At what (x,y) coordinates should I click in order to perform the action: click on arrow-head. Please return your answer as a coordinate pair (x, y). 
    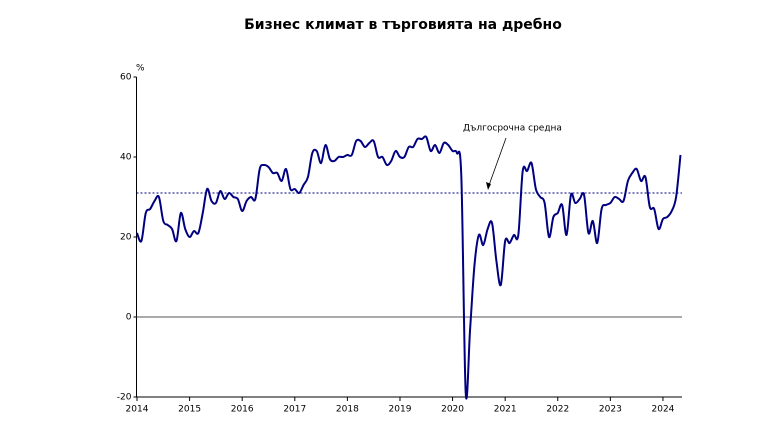
    Looking at the image, I should click on (488, 186).